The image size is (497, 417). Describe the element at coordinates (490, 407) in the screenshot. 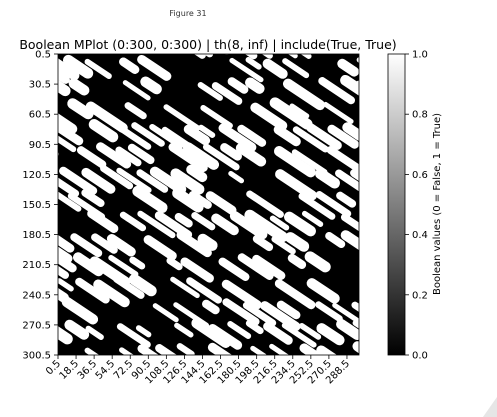

I see `window-resize-grip-icon` at that location.